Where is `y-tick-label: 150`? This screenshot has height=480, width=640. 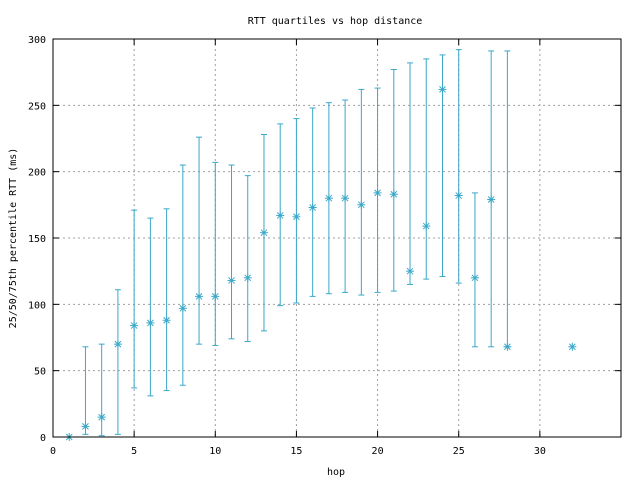 y-tick-label: 150 is located at coordinates (37, 239).